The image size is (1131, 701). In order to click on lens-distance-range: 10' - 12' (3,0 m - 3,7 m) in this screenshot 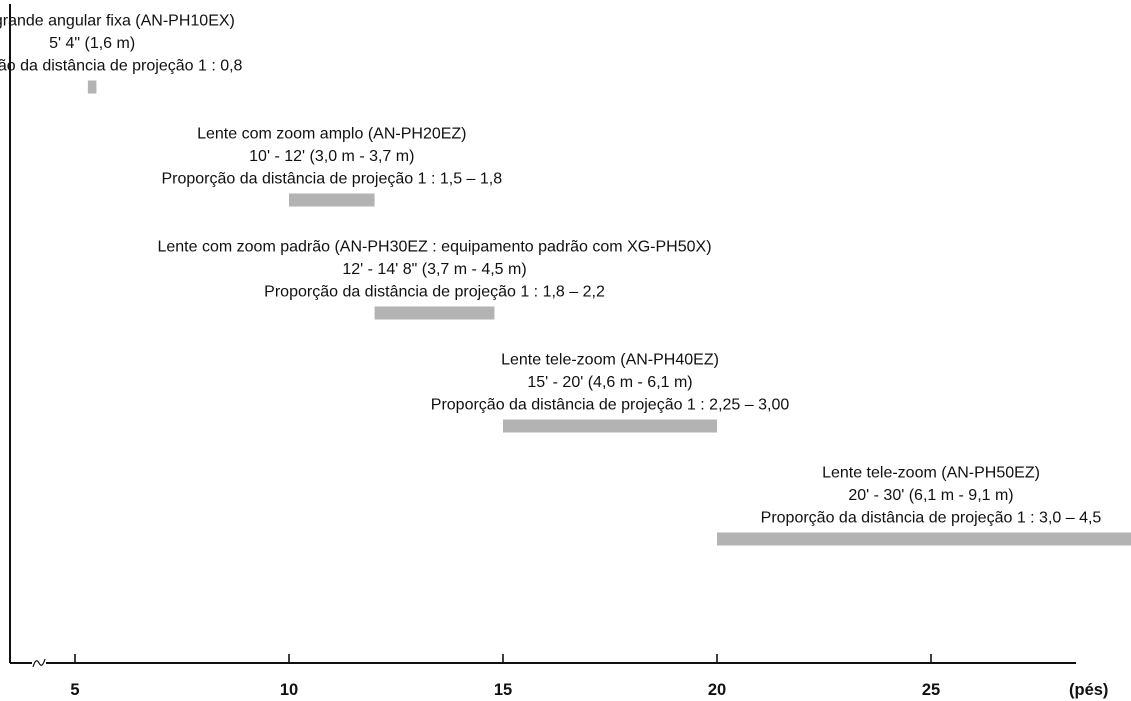, I will do `click(331, 156)`.